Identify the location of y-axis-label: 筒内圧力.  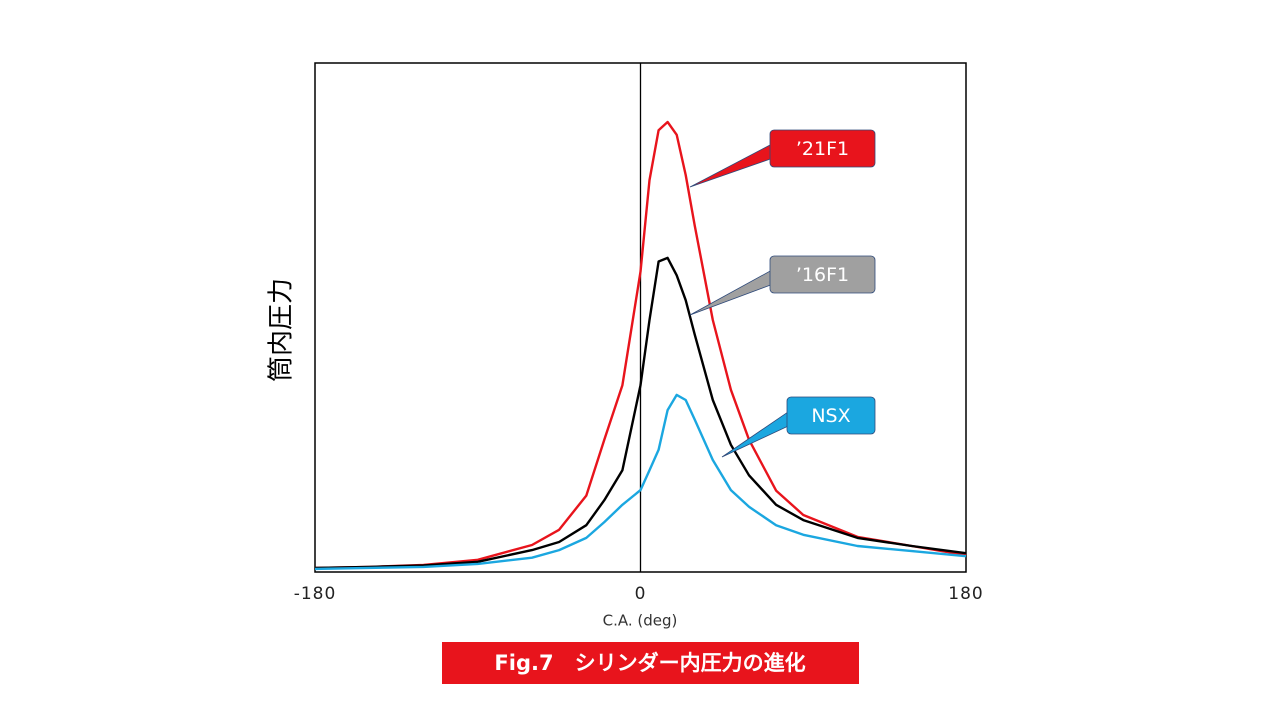
(282, 330).